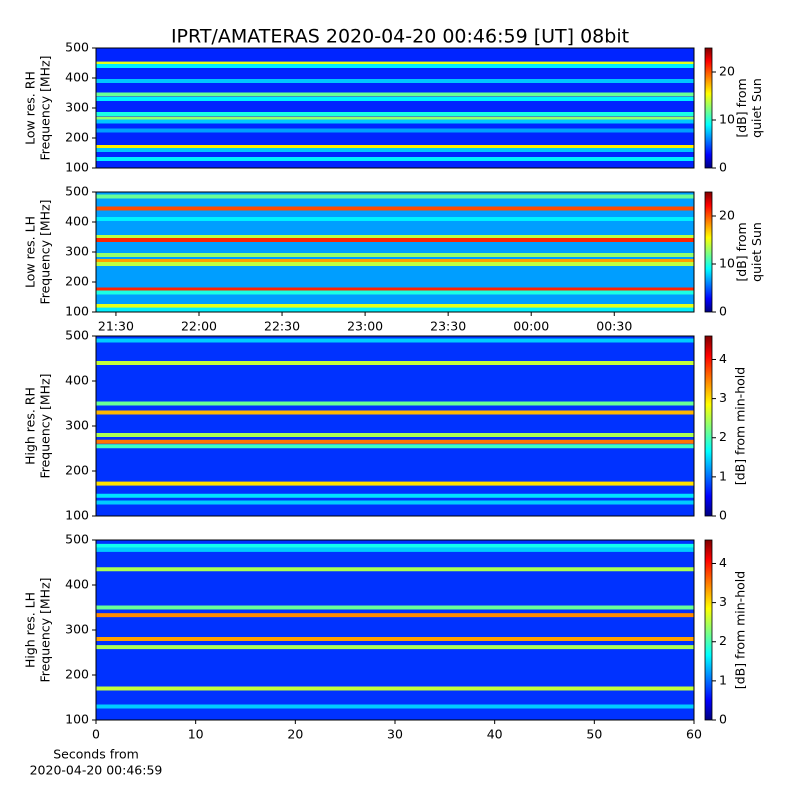  I want to click on x-tick-label: 00:00, so click(531, 326).